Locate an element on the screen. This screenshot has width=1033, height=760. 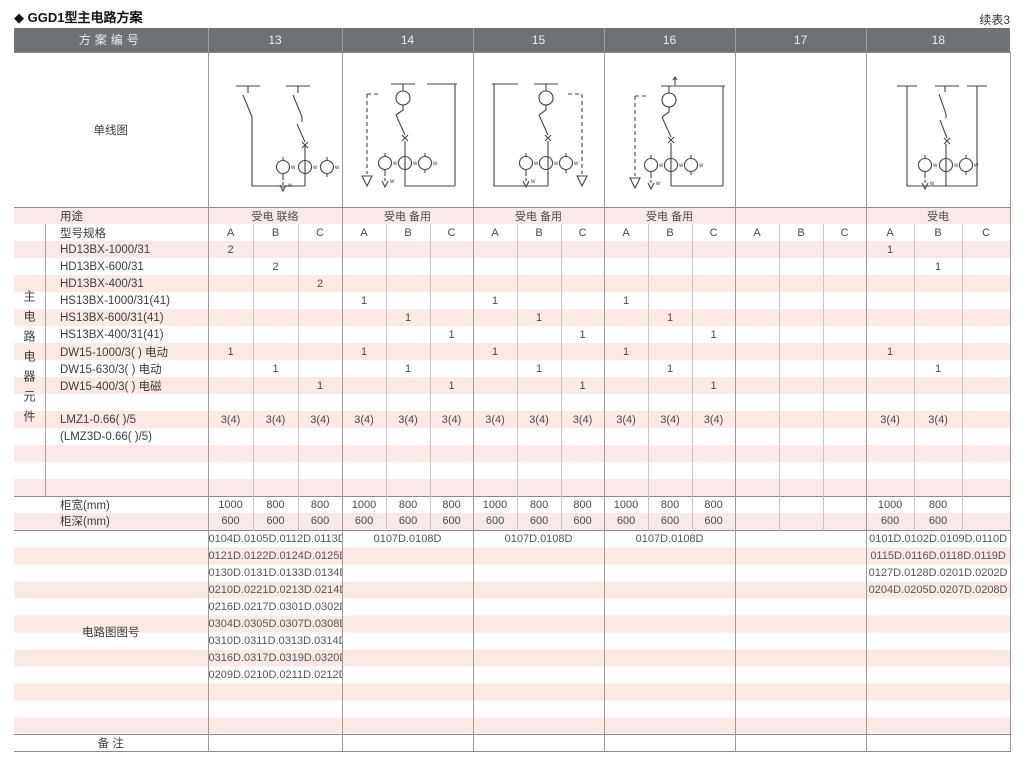
component-row: HD13BX-600/31 2 1 is located at coordinates (512, 266).